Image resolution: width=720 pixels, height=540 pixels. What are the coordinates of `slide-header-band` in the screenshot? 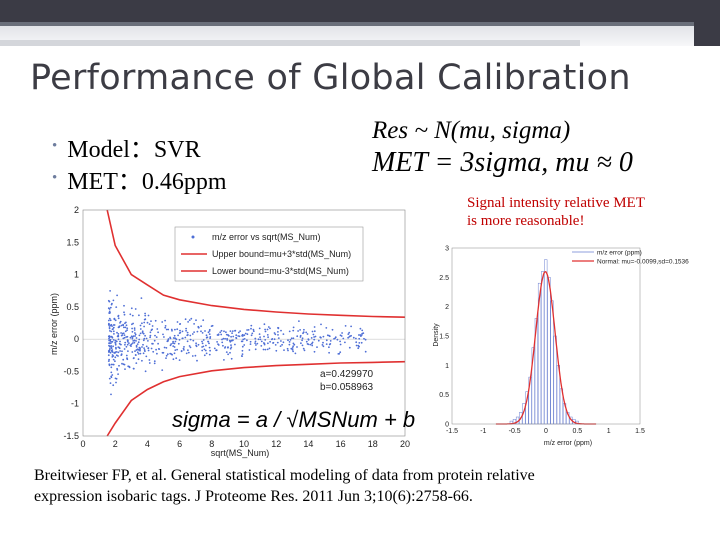 It's located at (360, 23).